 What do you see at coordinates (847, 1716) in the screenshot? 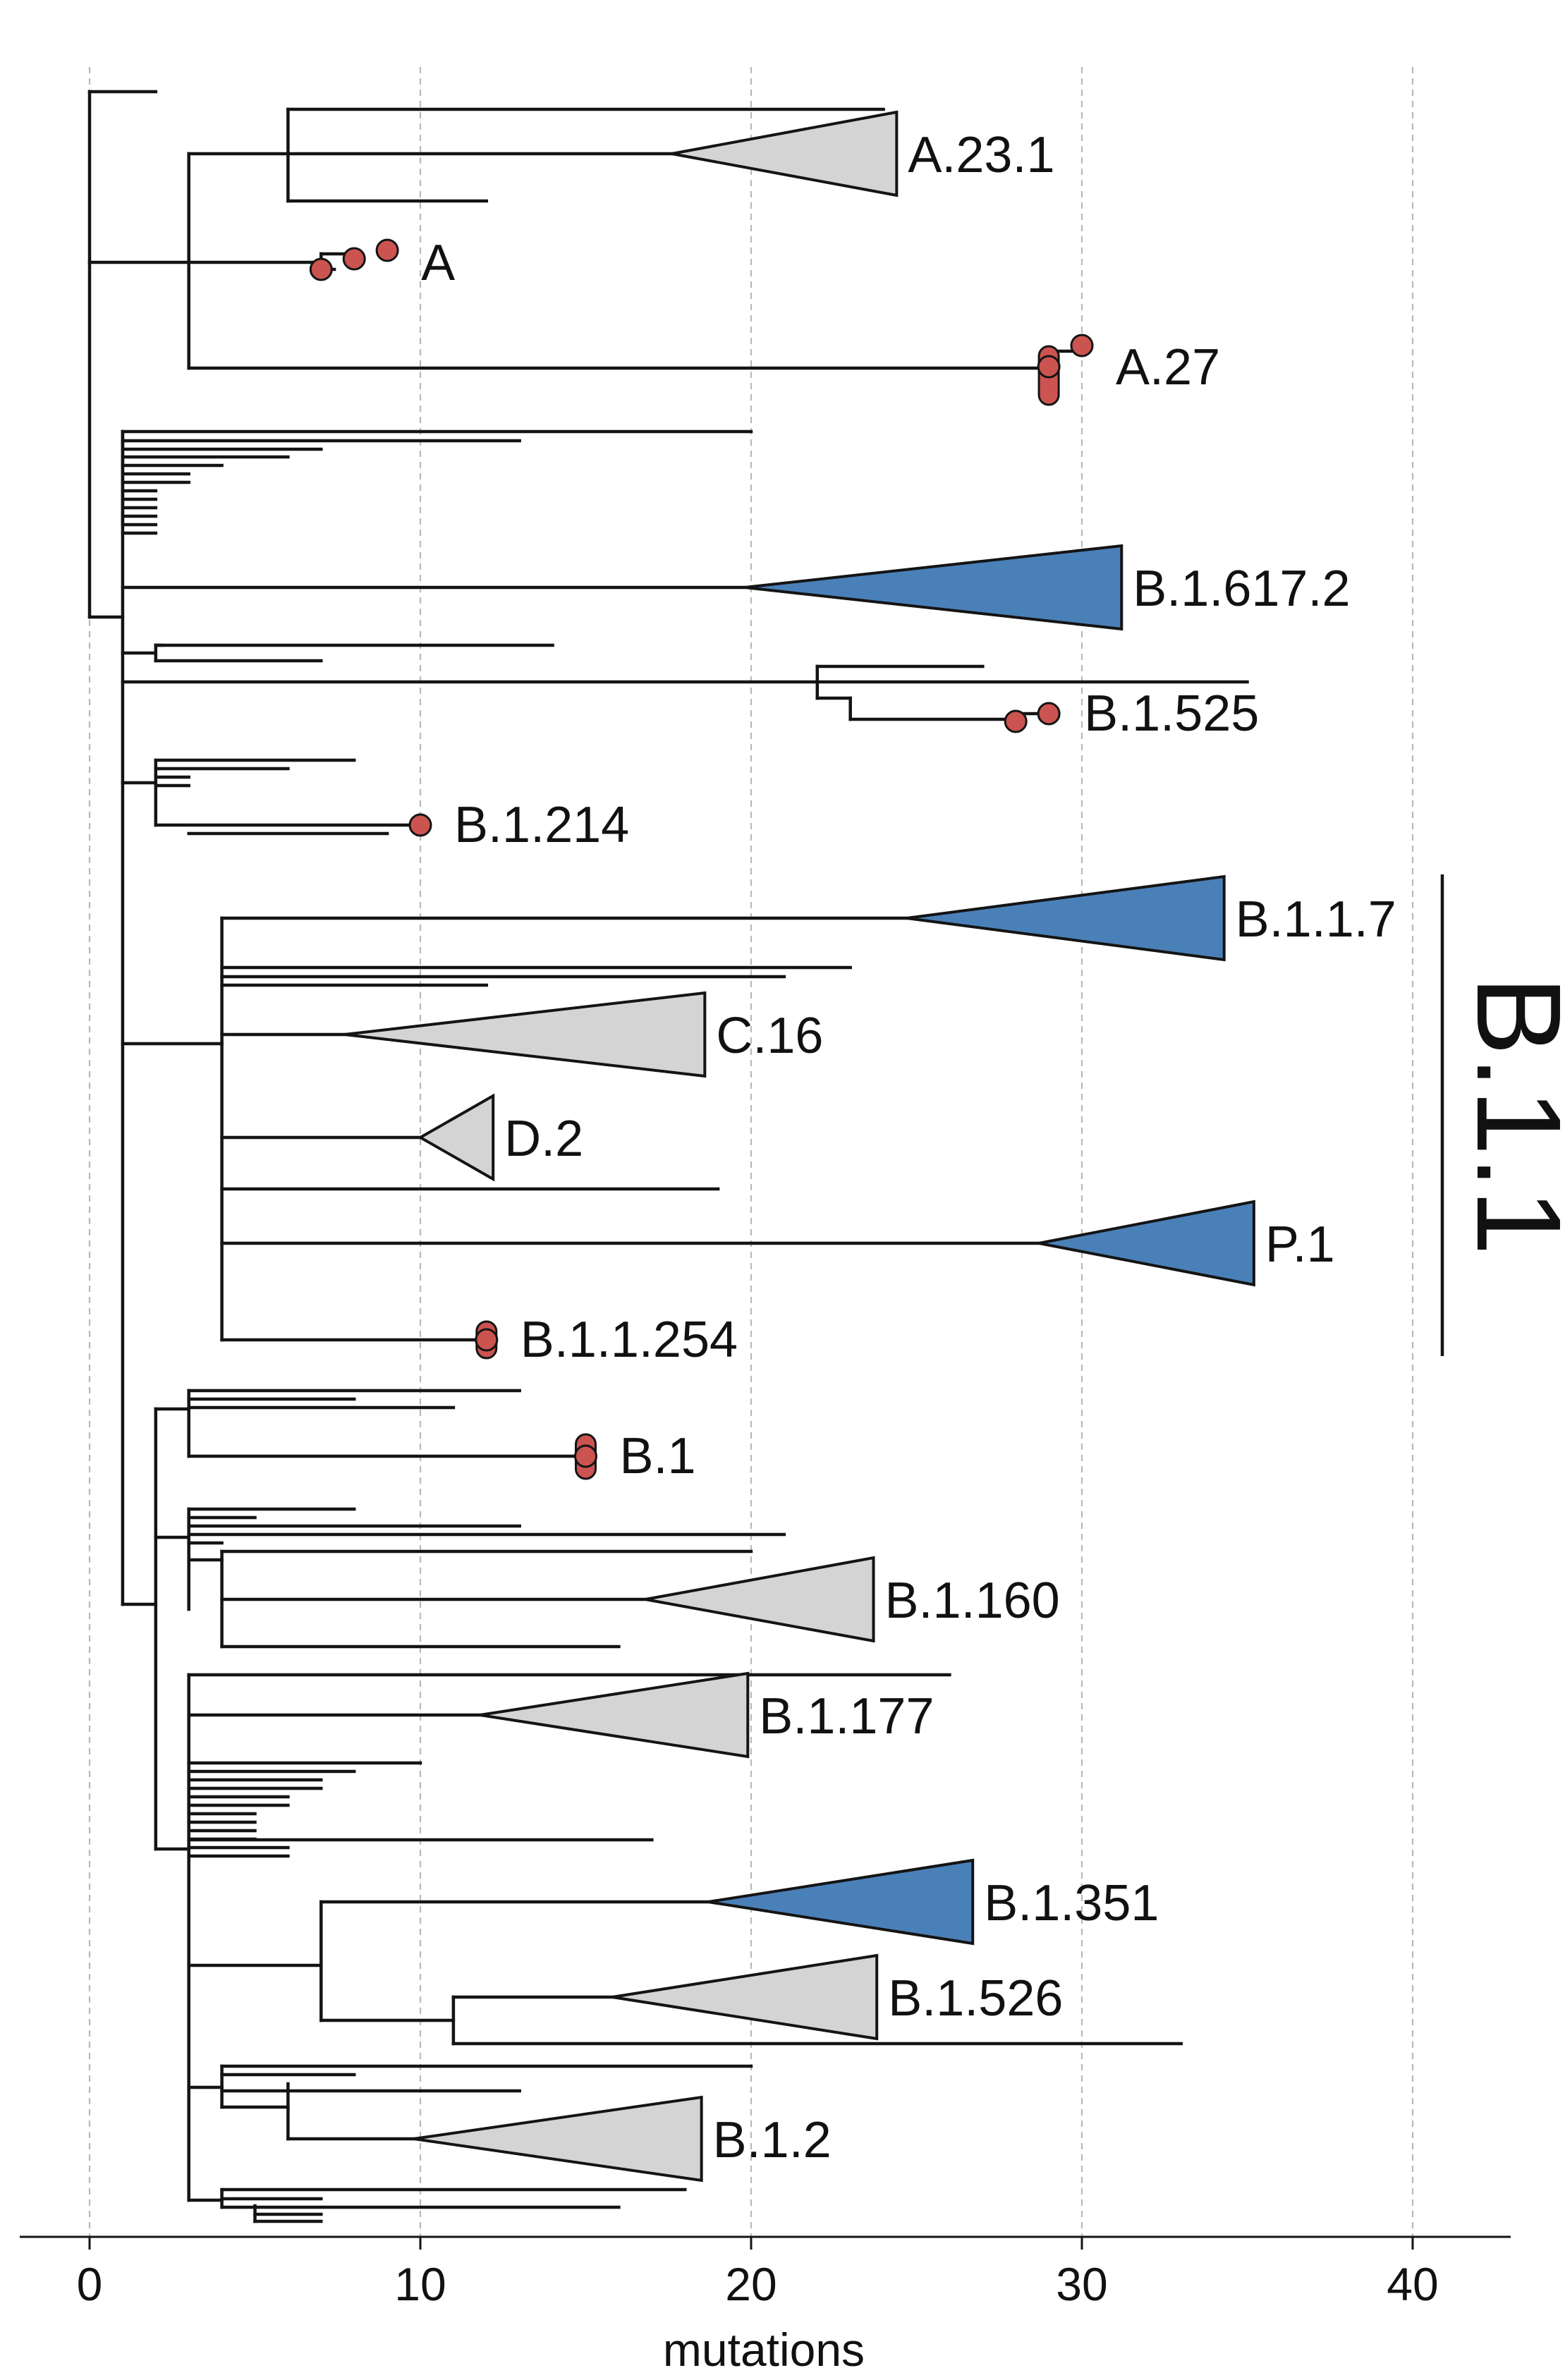
I see `clade-label-b-1-177: B.1.177` at bounding box center [847, 1716].